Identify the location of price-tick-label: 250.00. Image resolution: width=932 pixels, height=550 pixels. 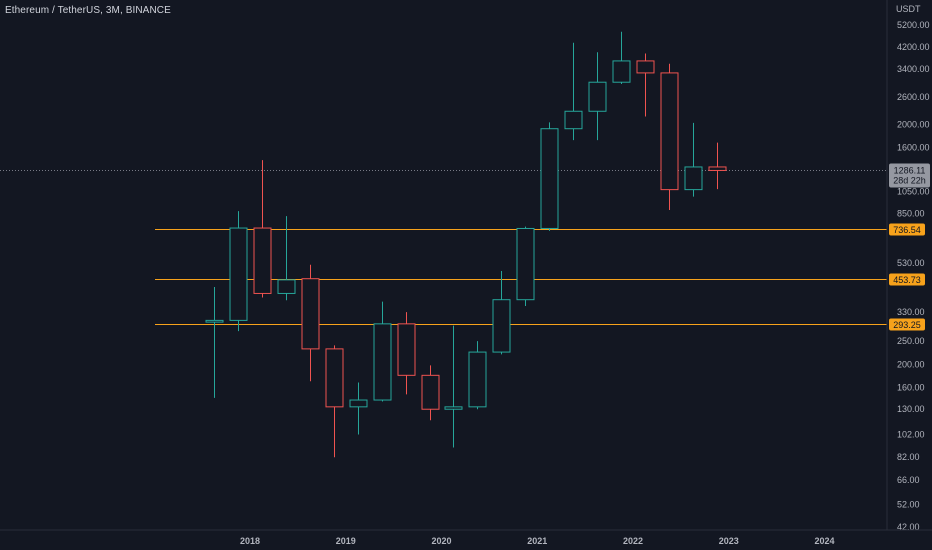
(911, 341).